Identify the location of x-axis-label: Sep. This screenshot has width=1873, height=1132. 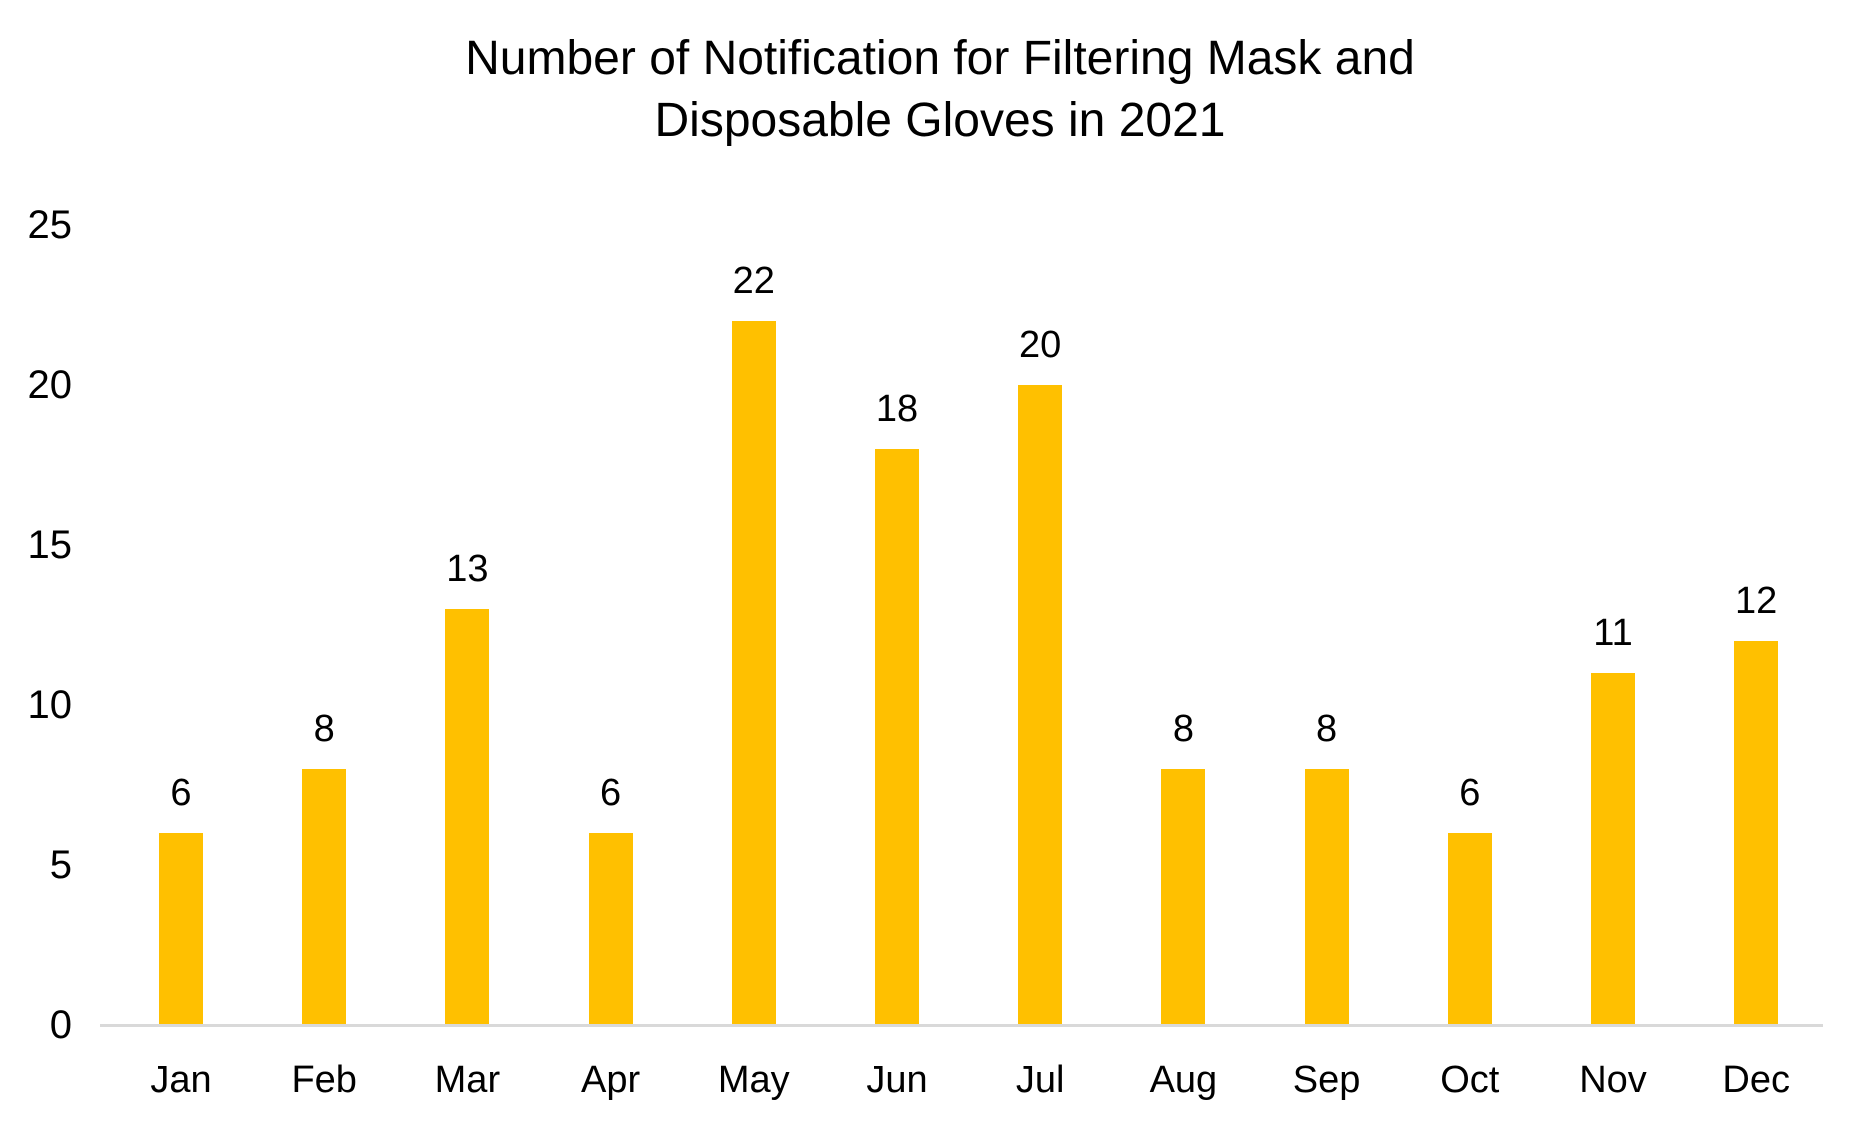
(1326, 1080).